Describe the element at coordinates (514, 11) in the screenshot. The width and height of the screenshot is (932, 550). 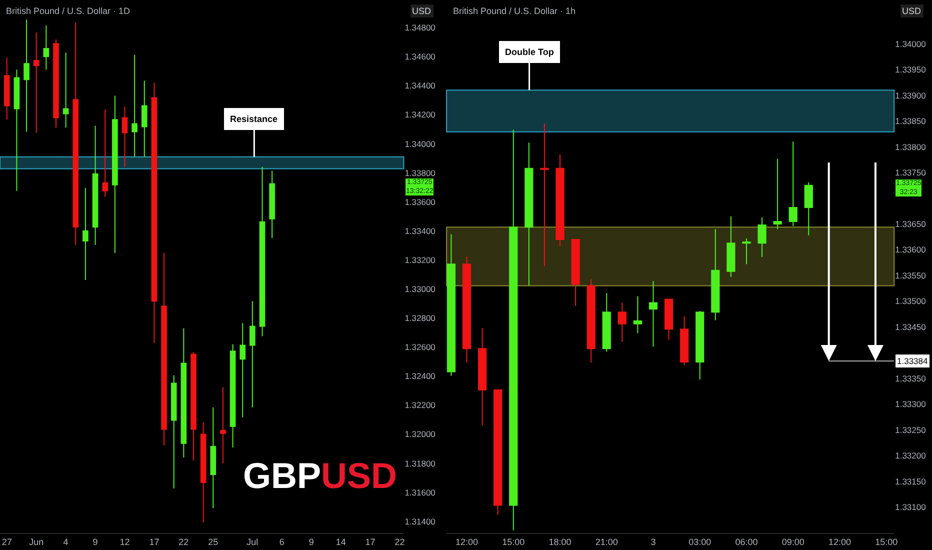
I see `text: British Pound / U.S. Dollar · 1h` at that location.